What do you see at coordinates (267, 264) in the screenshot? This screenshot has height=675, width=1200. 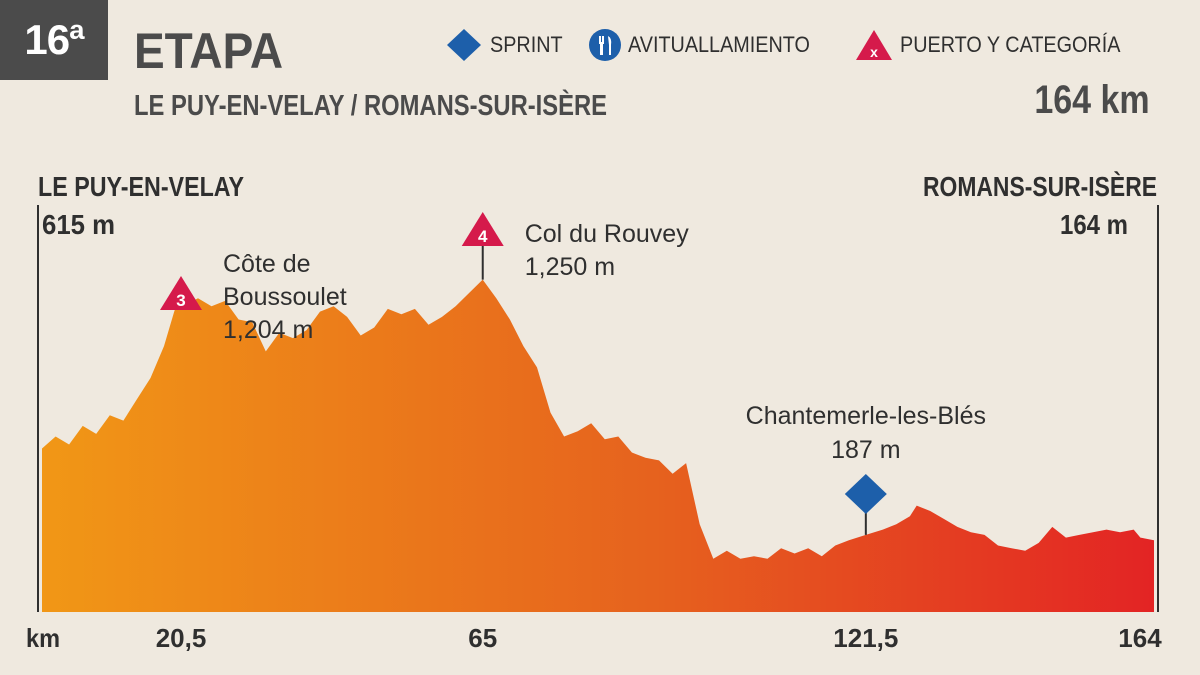 I see `climb-name-label: Côte de` at bounding box center [267, 264].